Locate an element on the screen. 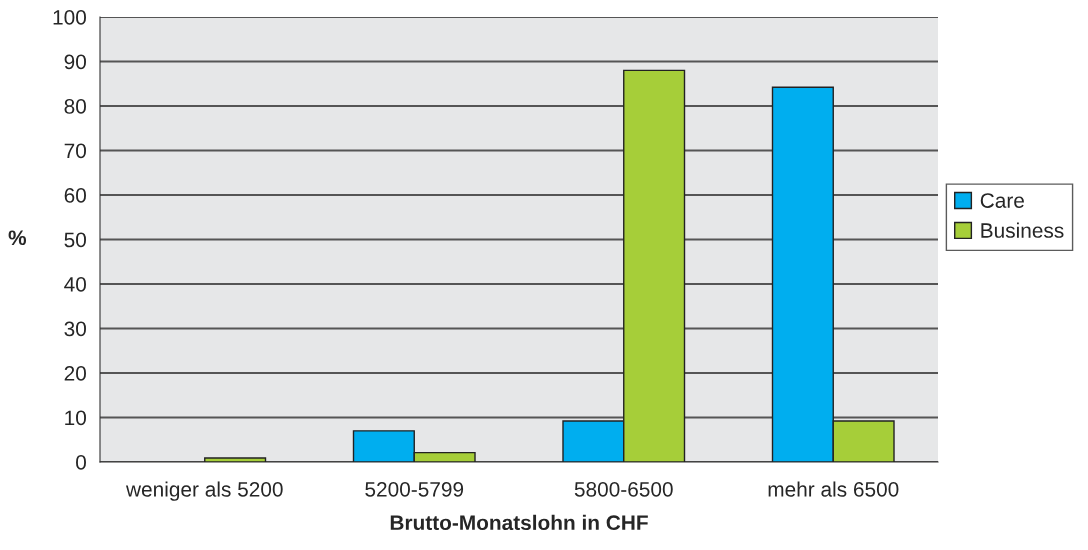  x-tick-label: 5200-5799 is located at coordinates (414, 489).